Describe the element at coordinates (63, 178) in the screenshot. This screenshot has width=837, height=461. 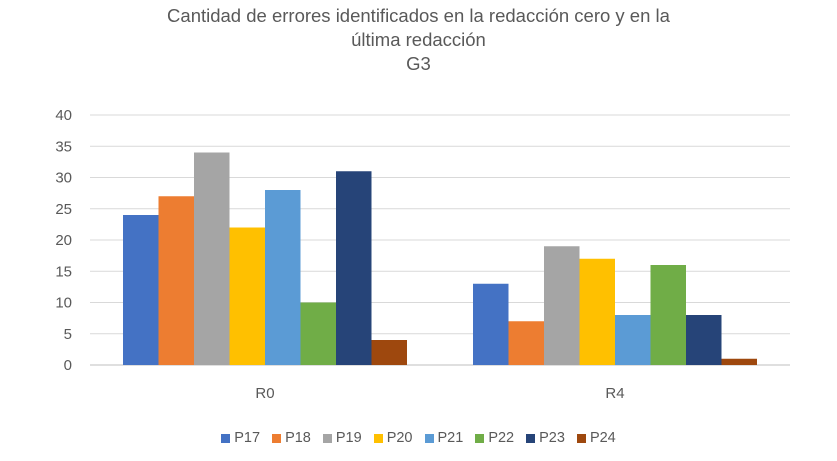
I see `y-tick-label: 30` at that location.